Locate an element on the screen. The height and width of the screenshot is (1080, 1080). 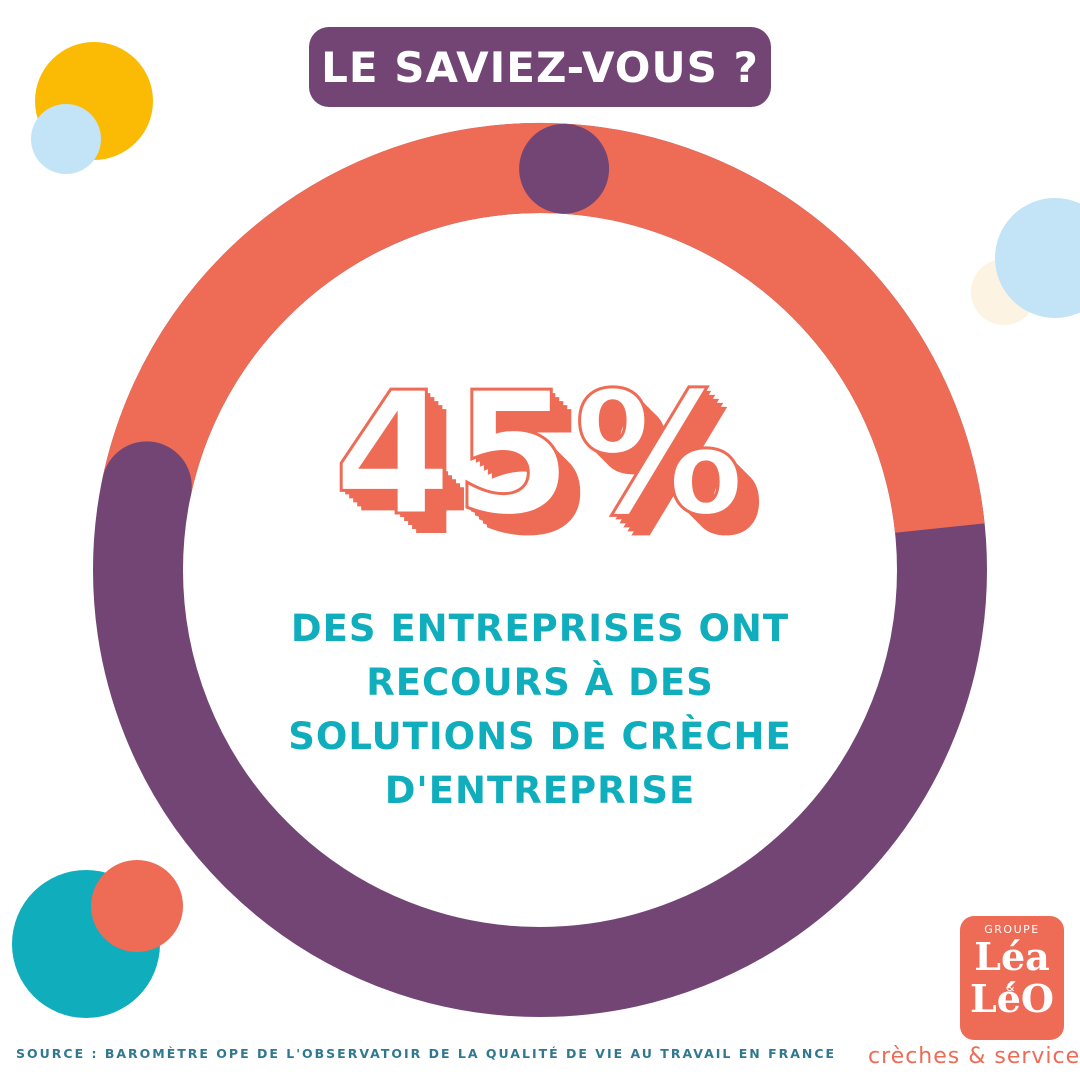
header-badge: LE SAVIEZ-VOUS ? is located at coordinates (540, 67).